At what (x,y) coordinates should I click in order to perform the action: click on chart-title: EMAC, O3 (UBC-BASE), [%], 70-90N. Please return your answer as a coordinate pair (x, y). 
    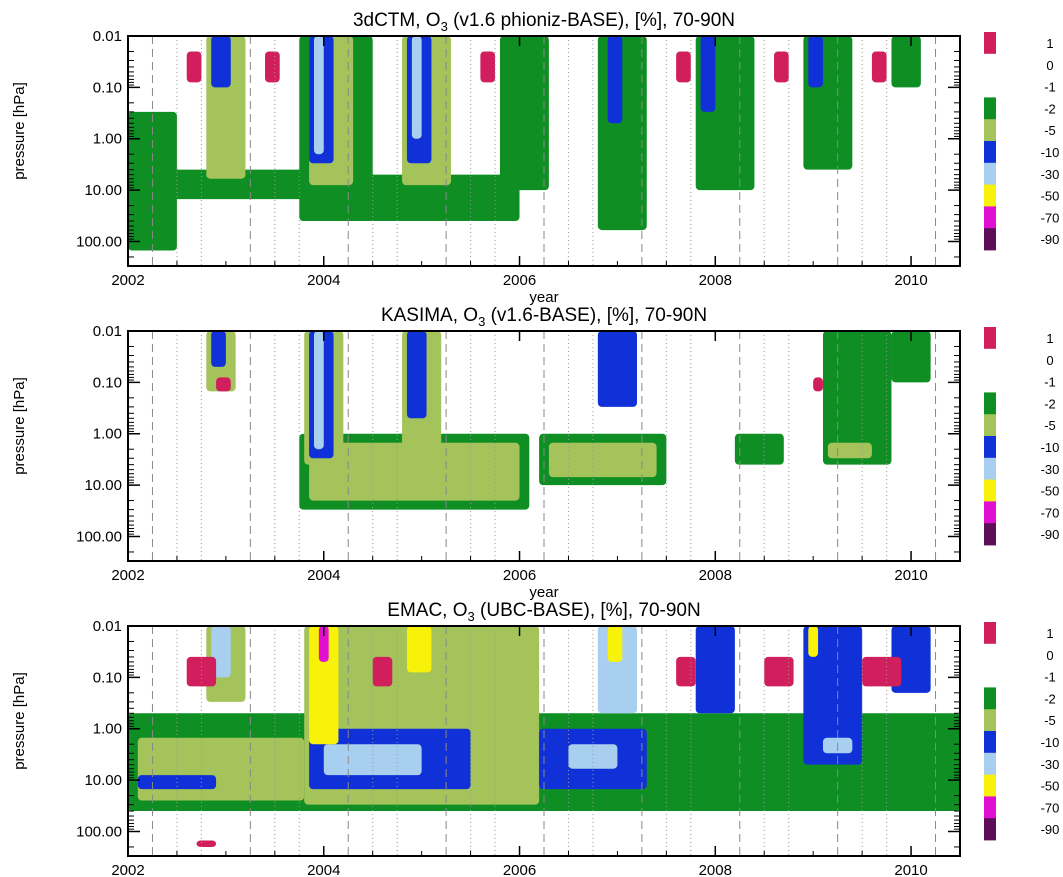
    Looking at the image, I should click on (543, 612).